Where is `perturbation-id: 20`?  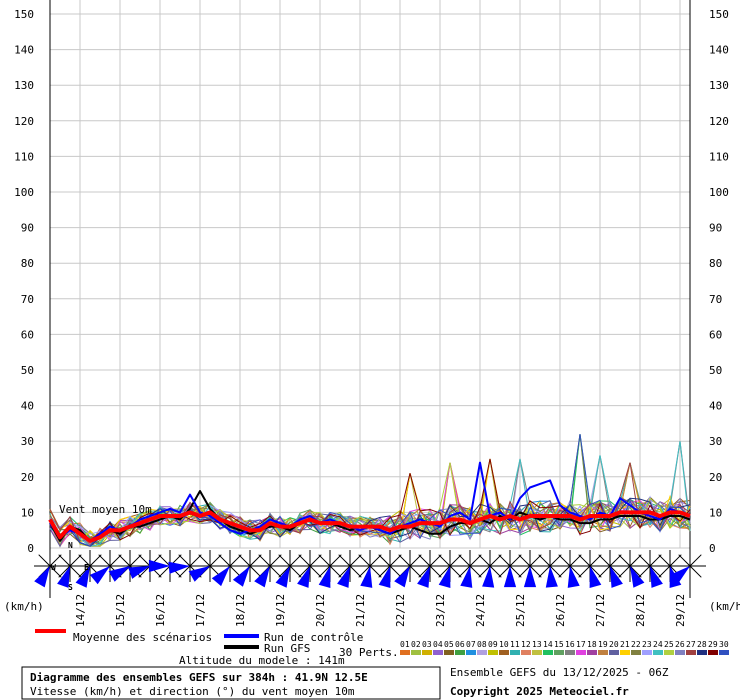
perturbation-id: 20 is located at coordinates (614, 644).